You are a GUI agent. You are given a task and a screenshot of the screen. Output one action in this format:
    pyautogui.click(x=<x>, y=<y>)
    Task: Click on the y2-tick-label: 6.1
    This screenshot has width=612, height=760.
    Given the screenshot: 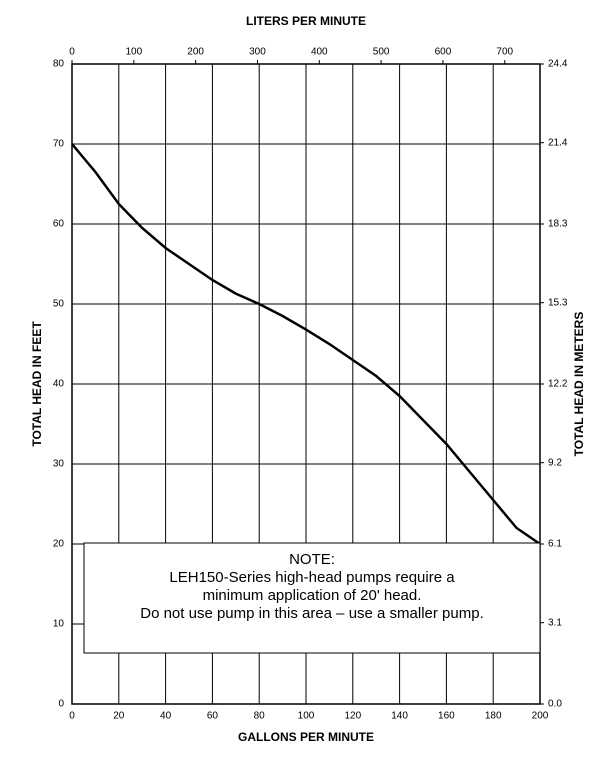 What is the action you would take?
    pyautogui.click(x=555, y=544)
    